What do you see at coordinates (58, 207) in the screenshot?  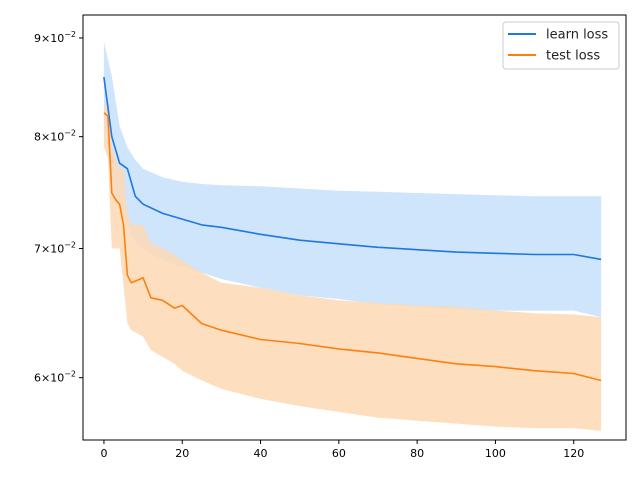 I see `y-axis: 6×10⁻² 7×10⁻² 8×10⁻² 9×10⁻²` at bounding box center [58, 207].